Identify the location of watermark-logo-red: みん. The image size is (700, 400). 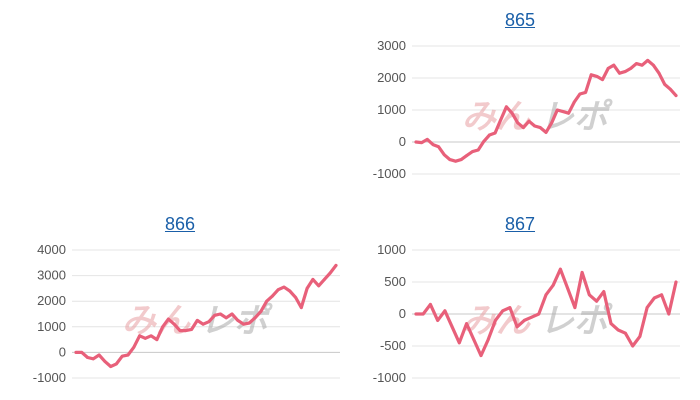
(156, 321).